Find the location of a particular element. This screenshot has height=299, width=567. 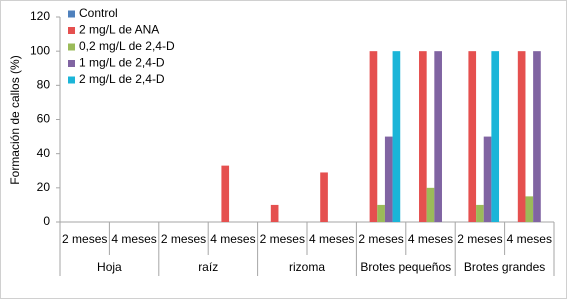

group-label: Brotes grandes is located at coordinates (504, 267).